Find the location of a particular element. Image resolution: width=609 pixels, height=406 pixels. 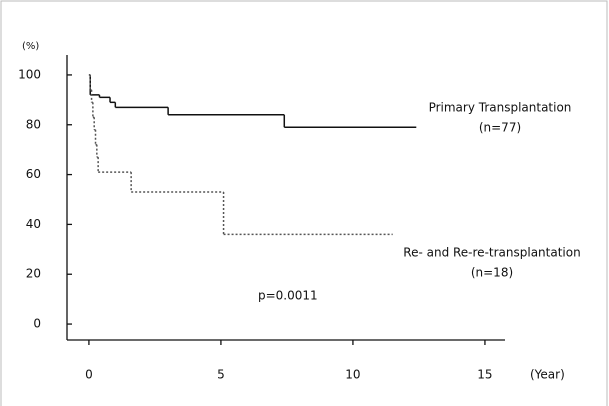

x-tick-label: 5 is located at coordinates (221, 375).